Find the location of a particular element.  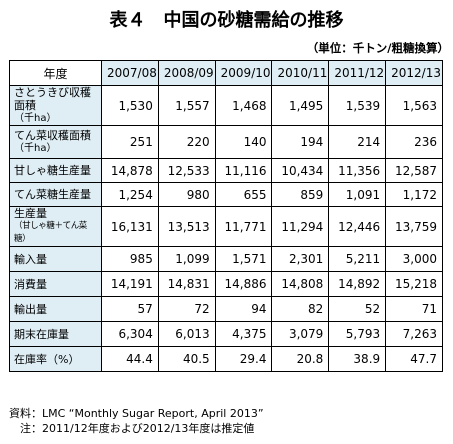

row-label-cell: てん菜糖生産量 is located at coordinates (55, 194).